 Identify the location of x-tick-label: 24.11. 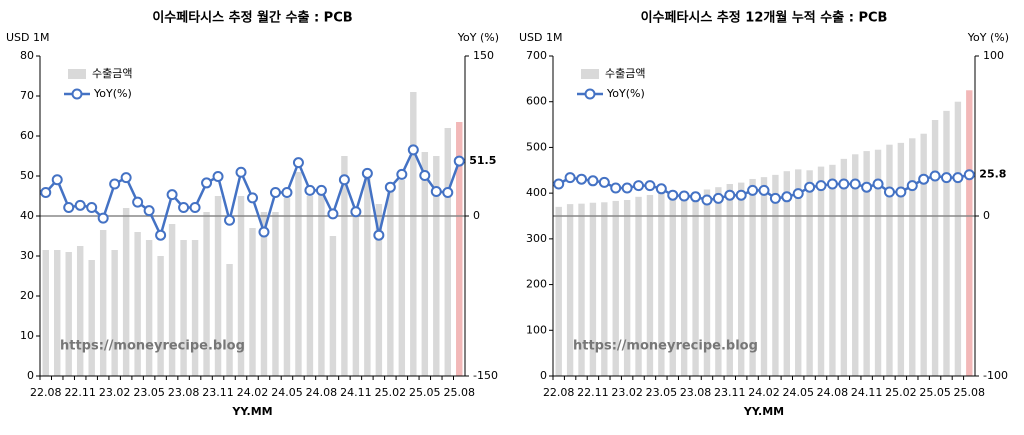
(356, 392).